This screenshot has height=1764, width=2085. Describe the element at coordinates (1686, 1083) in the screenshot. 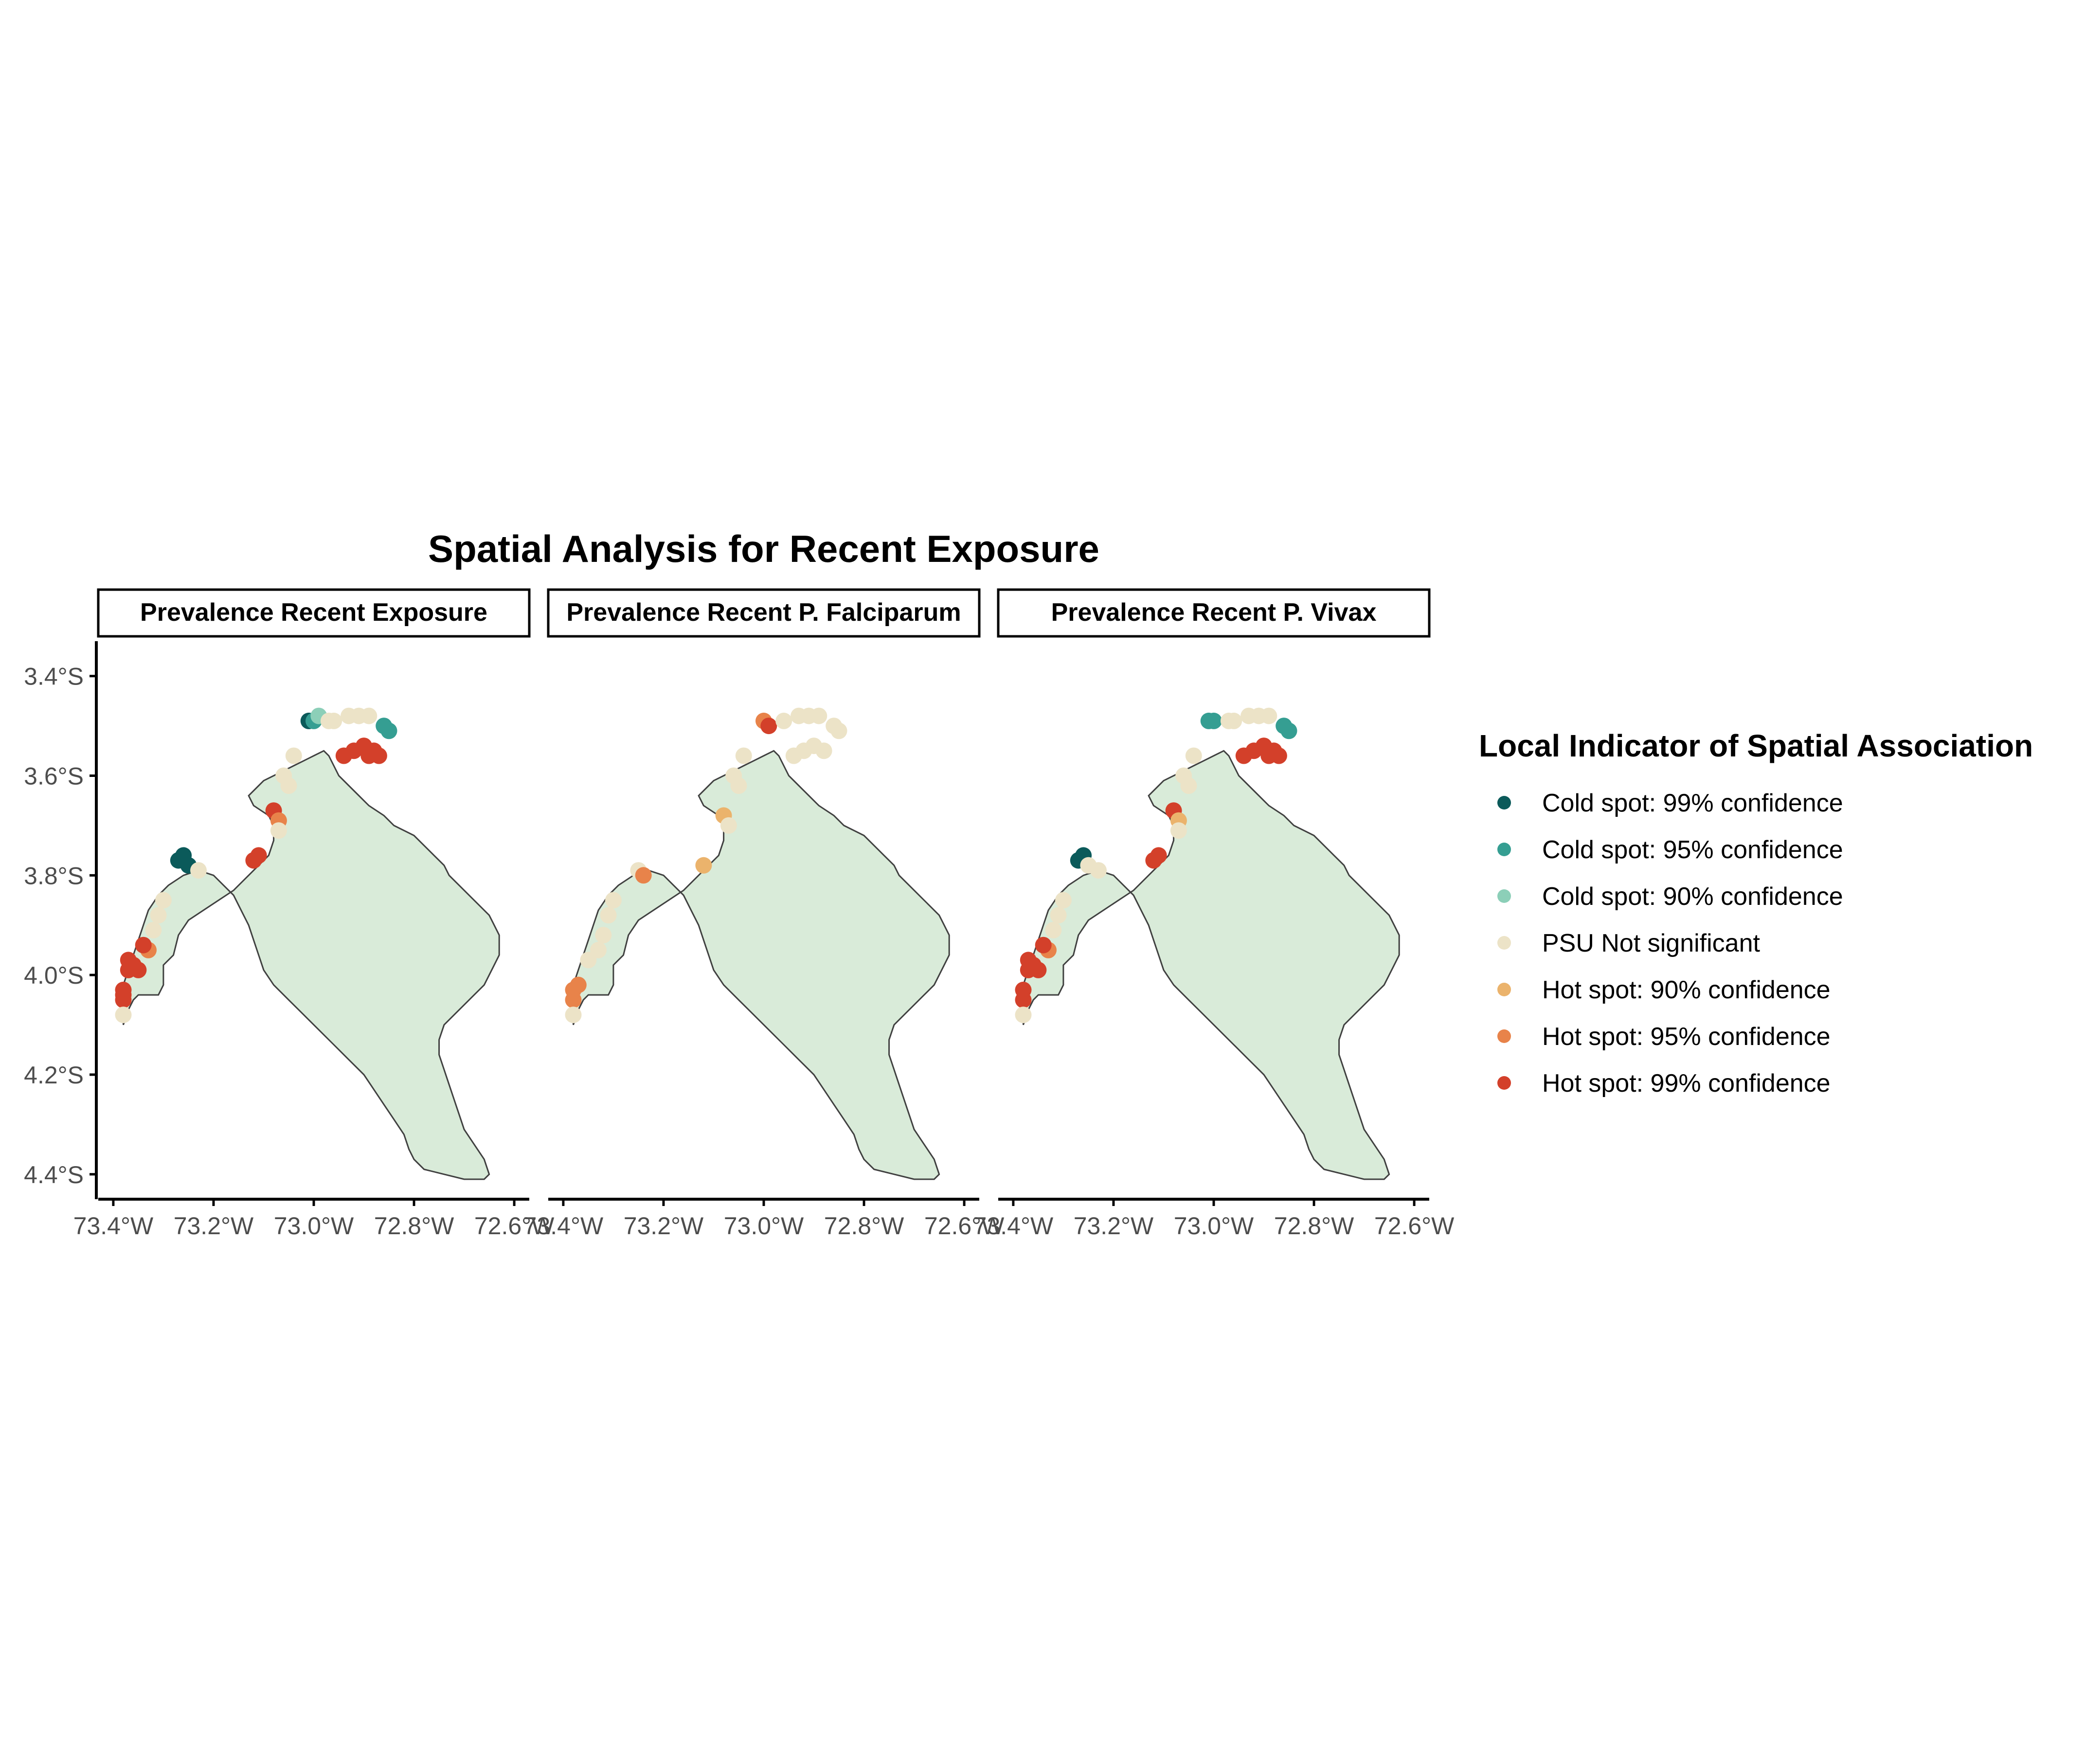

I see `legend-label-hot99: Hot spot: 99% confidence` at that location.